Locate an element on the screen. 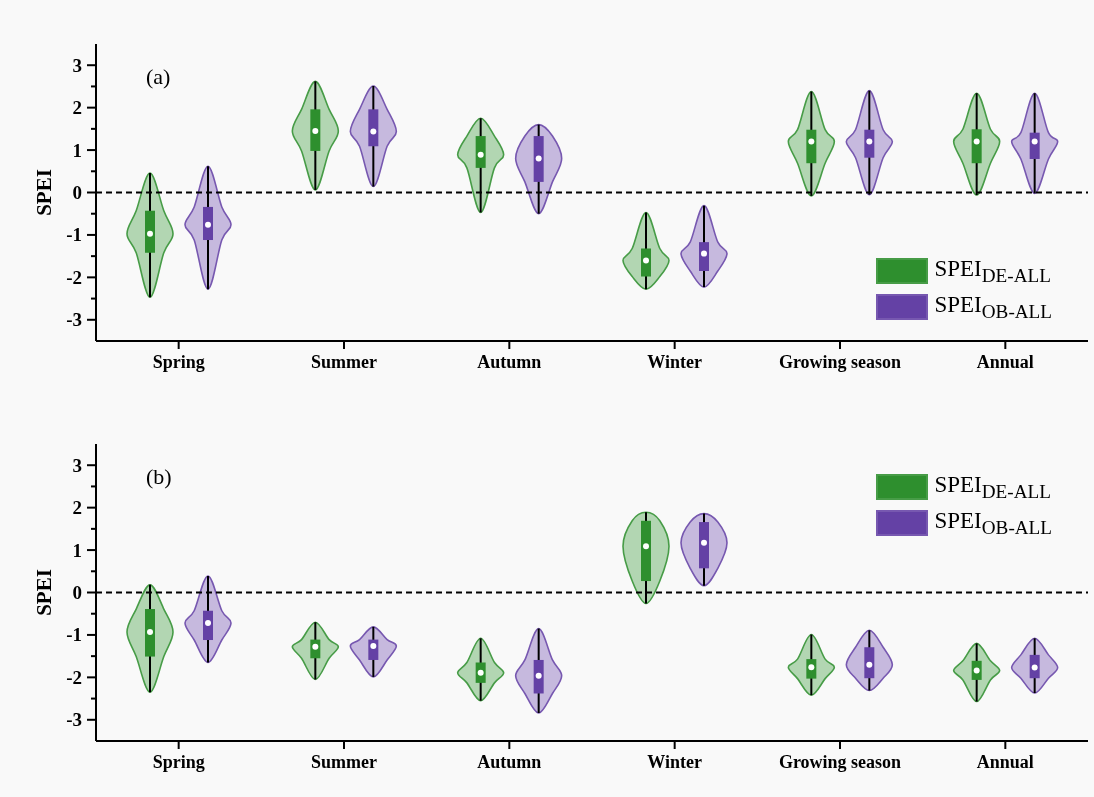 The height and width of the screenshot is (797, 1094). annotation: (b) is located at coordinates (159, 477).